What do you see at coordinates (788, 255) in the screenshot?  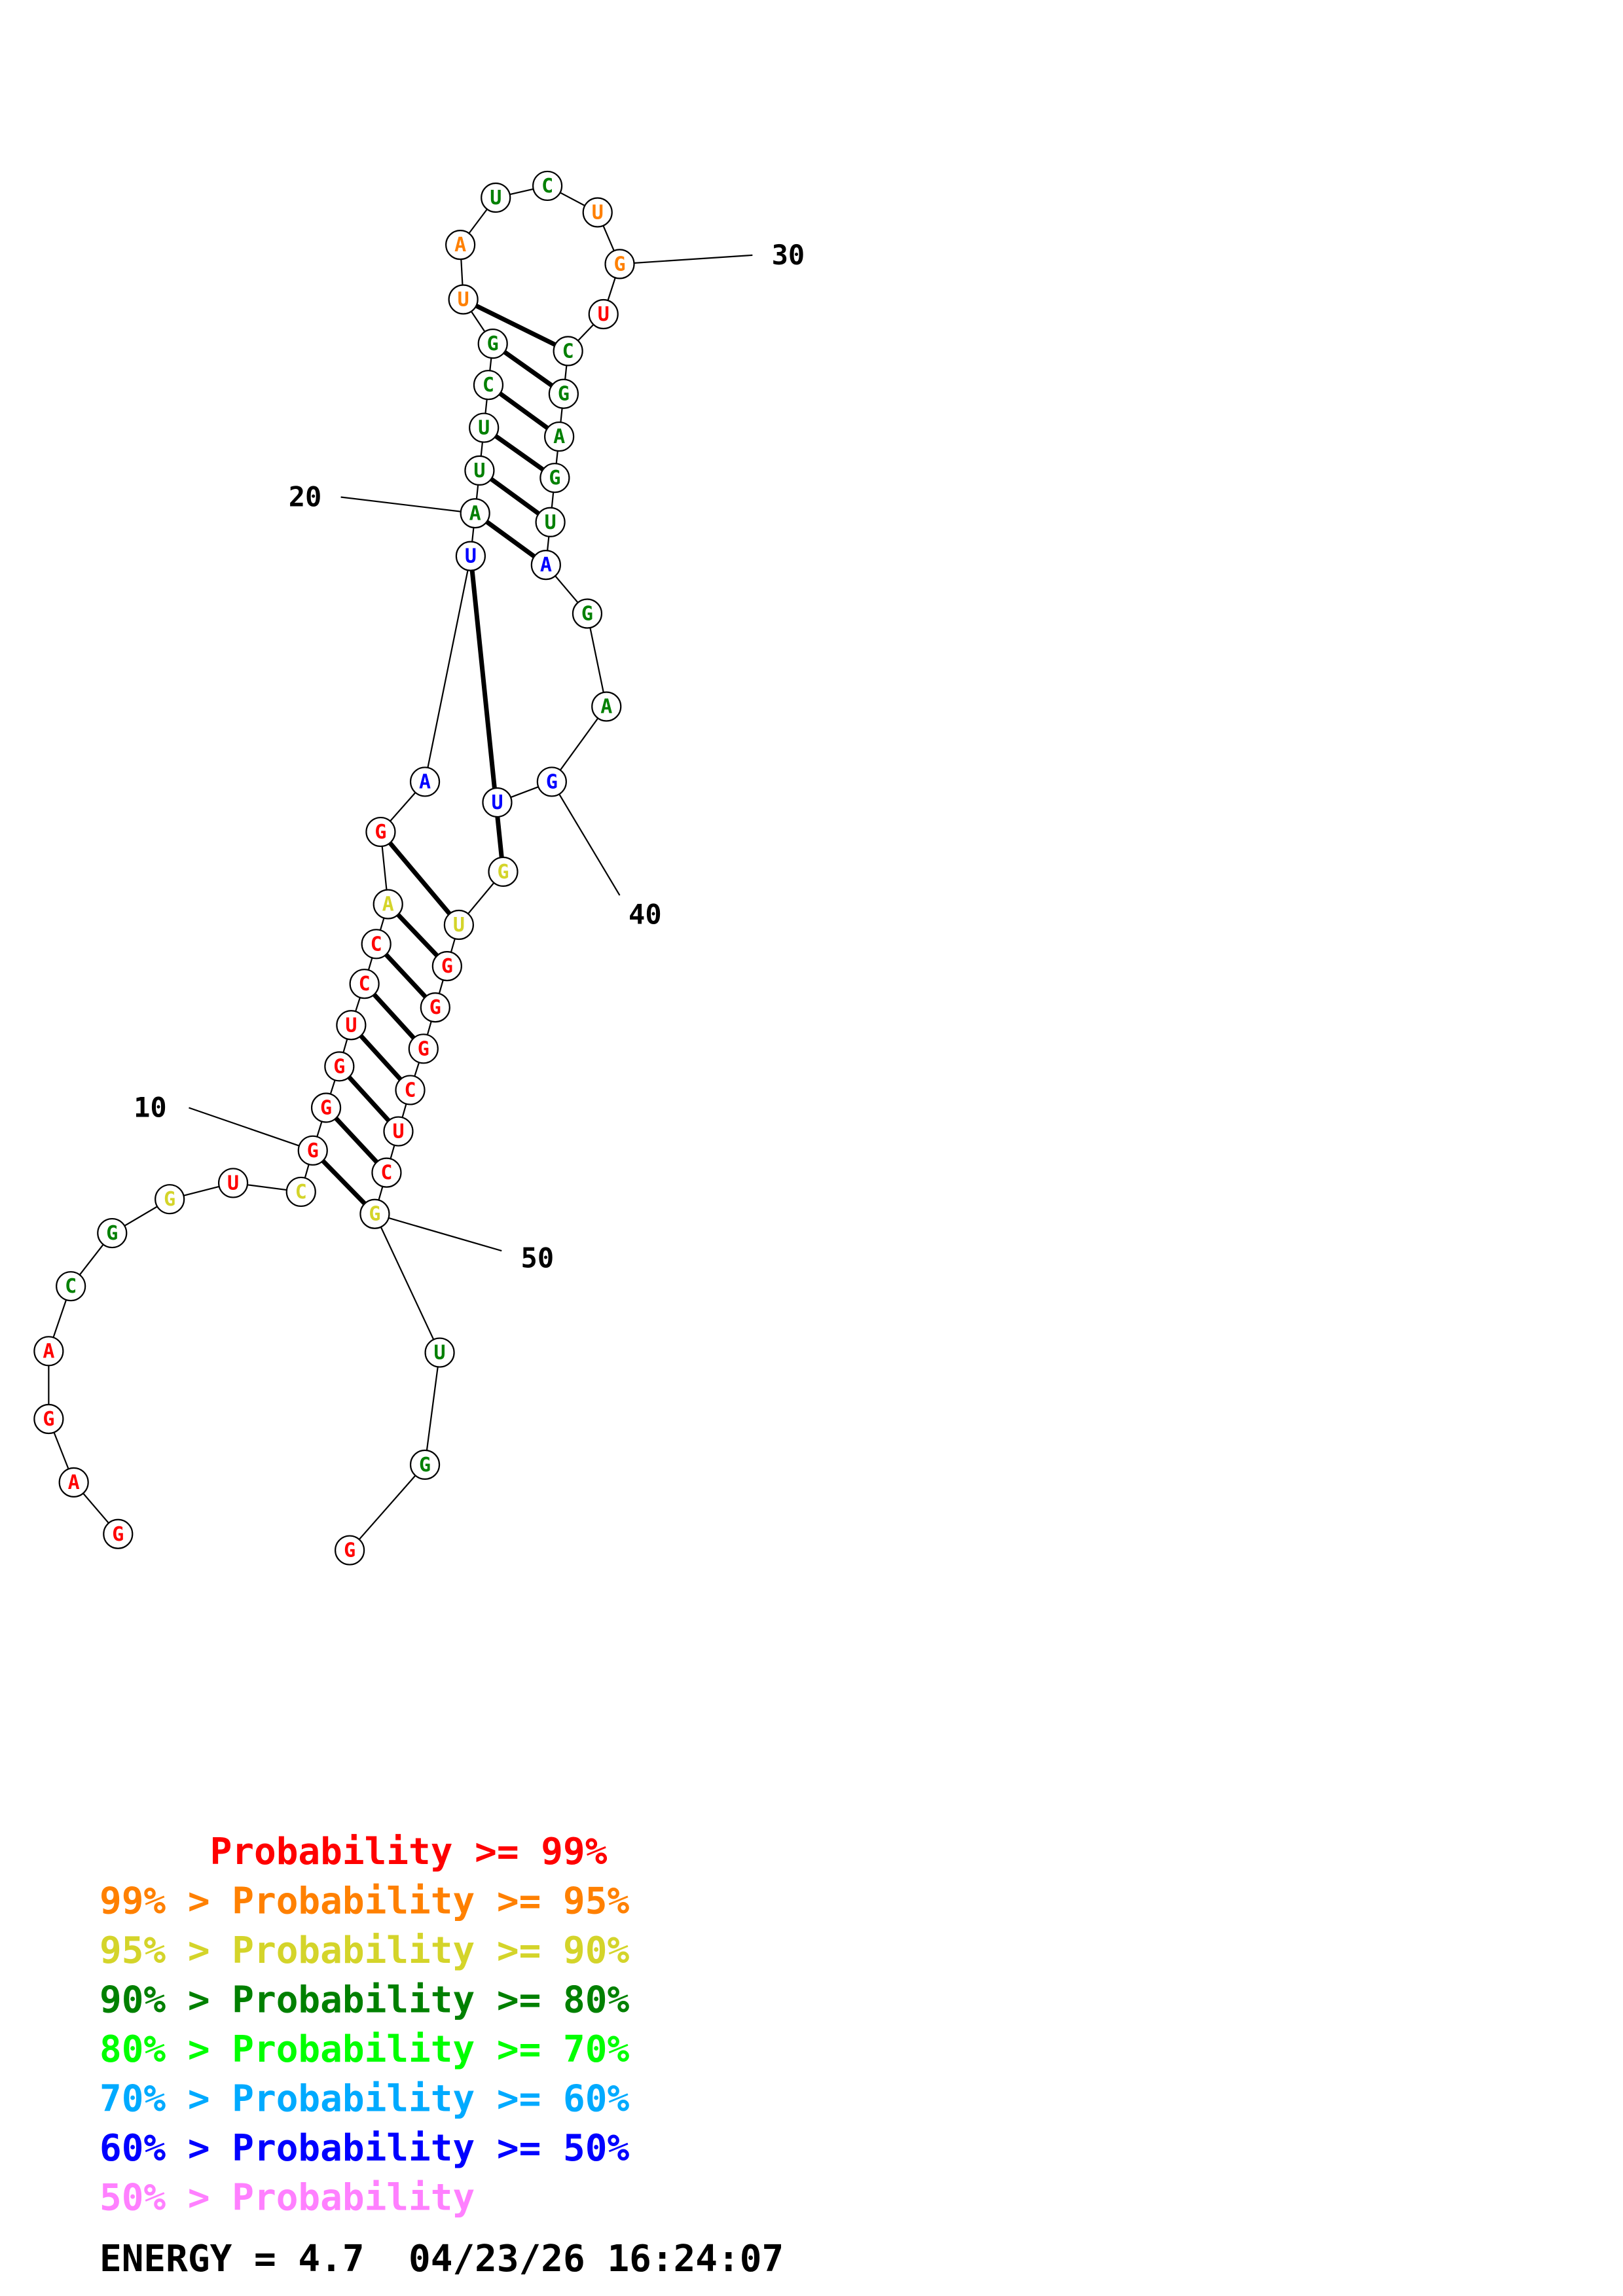 I see `position-label: 30` at bounding box center [788, 255].